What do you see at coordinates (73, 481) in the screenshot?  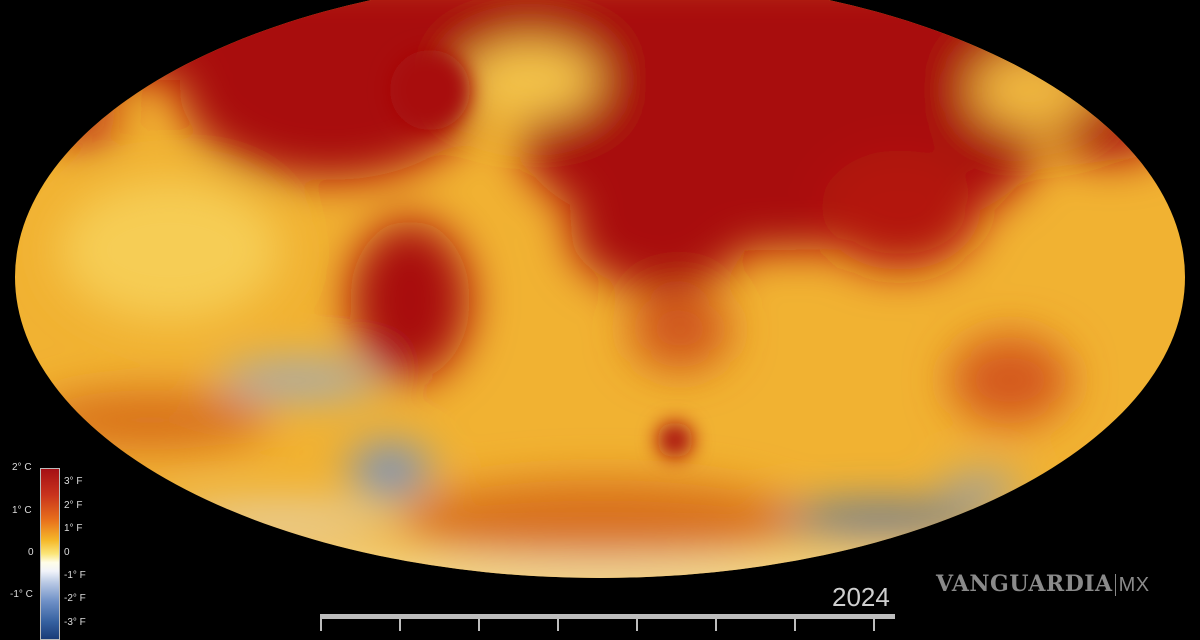 I see `legend-label-f: 3° F` at bounding box center [73, 481].